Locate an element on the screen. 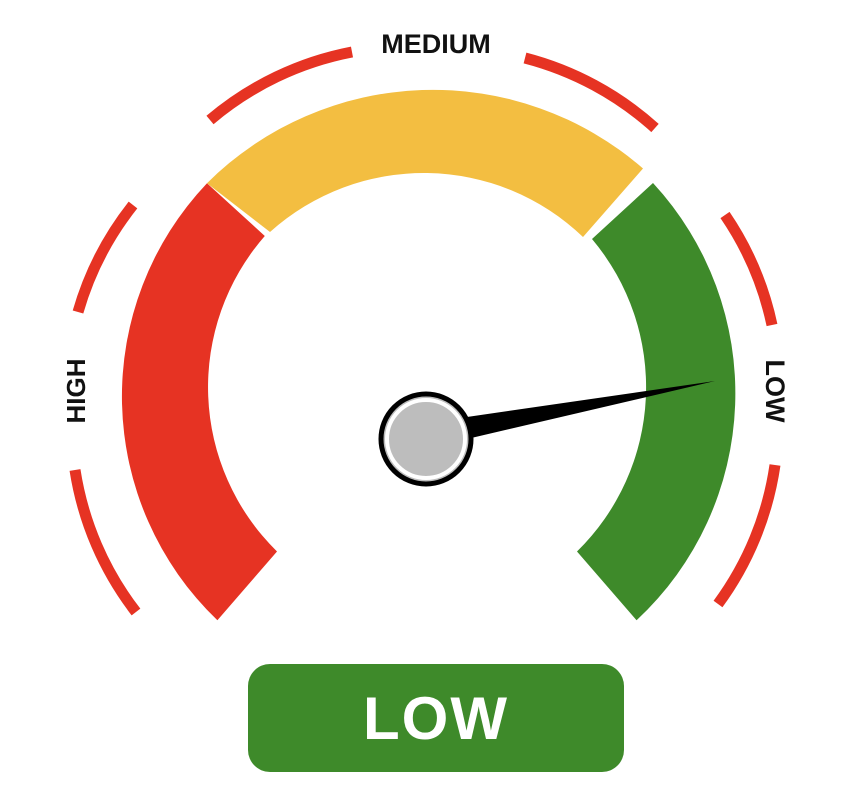 This screenshot has width=844, height=804. gauge-needle-hub is located at coordinates (426, 439).